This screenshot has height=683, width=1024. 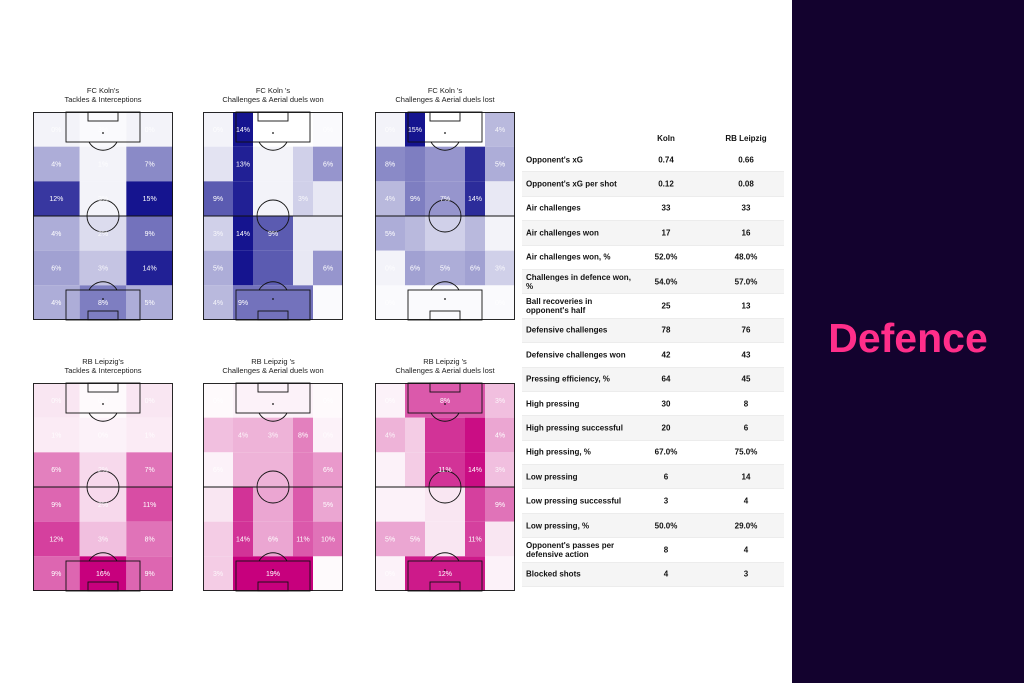 I want to click on stat-value-koln: 4, so click(x=666, y=574).